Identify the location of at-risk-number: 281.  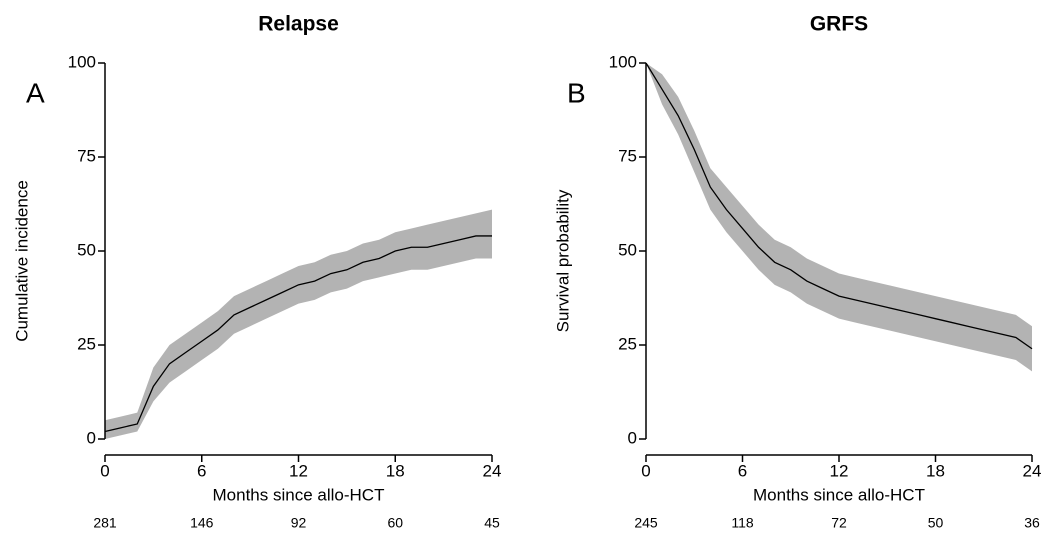
(105, 523).